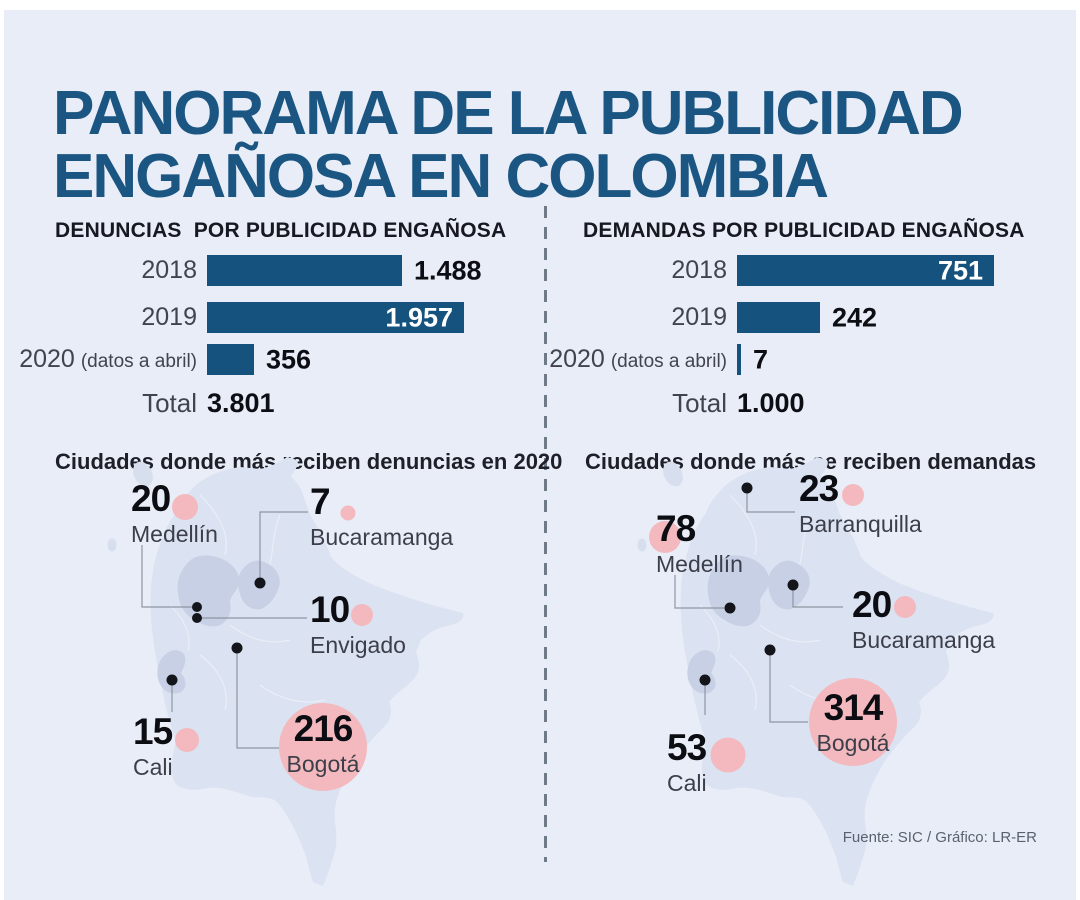 This screenshot has height=900, width=1080. I want to click on page-title-line1: PANORAMA DE LA PUBLICIDAD, so click(508, 113).